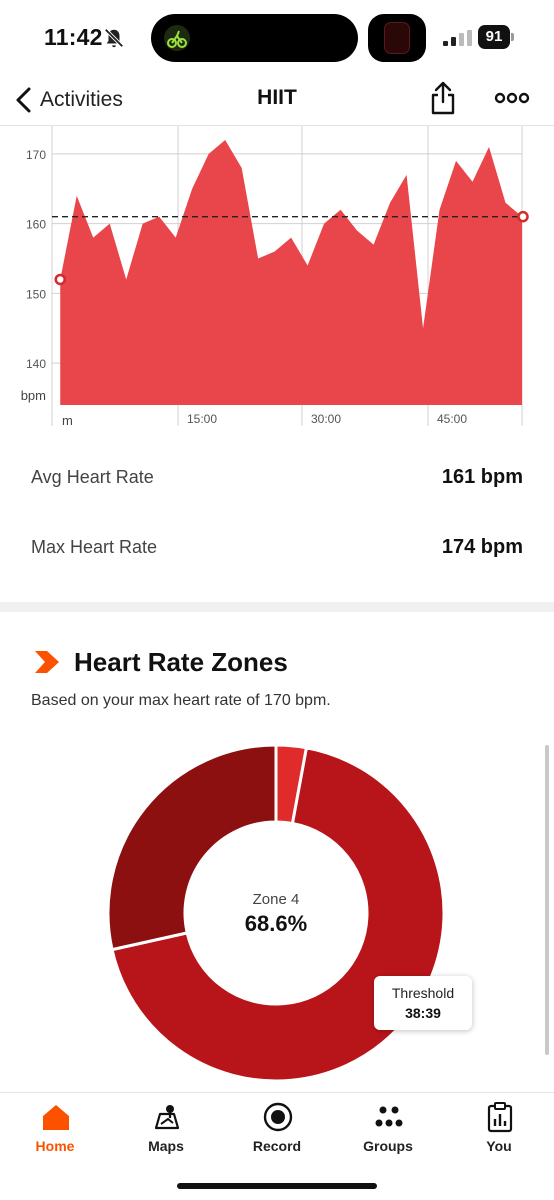 This screenshot has width=554, height=1200. What do you see at coordinates (60, 279) in the screenshot?
I see `start-point` at bounding box center [60, 279].